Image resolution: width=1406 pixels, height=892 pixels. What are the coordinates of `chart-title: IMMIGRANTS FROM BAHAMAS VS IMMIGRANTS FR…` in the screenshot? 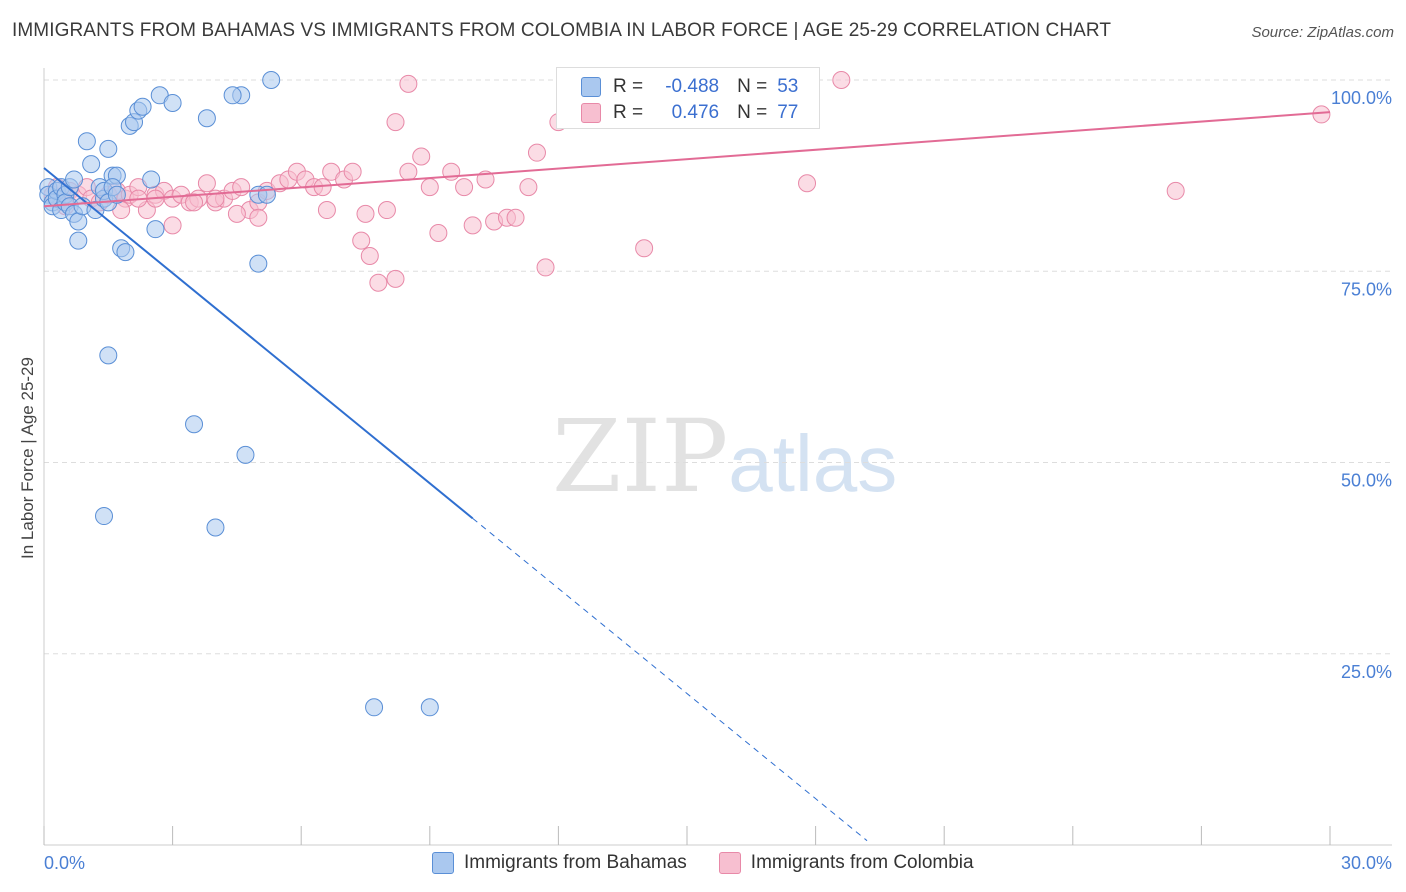 It's located at (562, 30).